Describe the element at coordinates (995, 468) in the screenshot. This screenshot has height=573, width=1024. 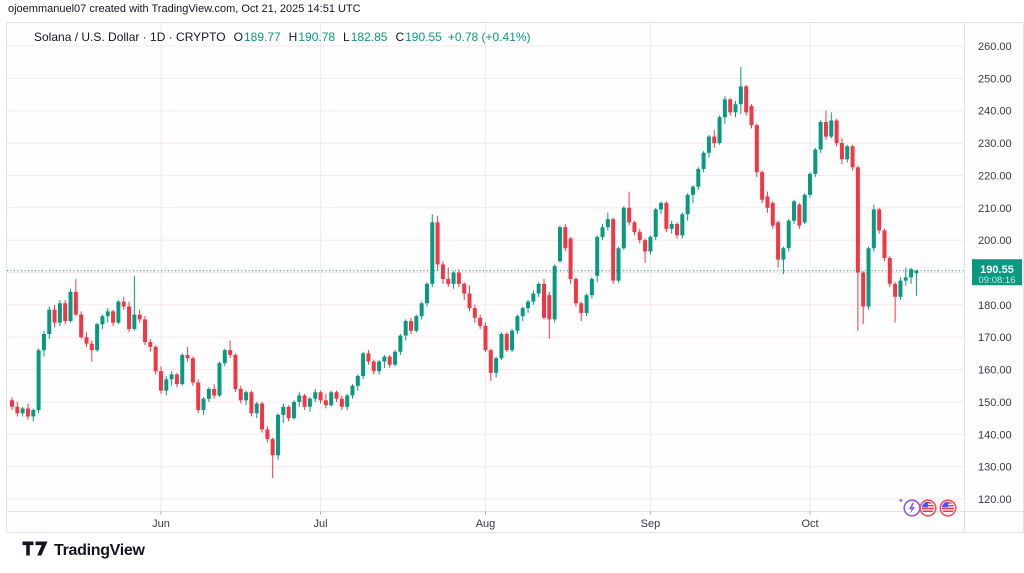
I see `price-axis-label: 130.00` at that location.